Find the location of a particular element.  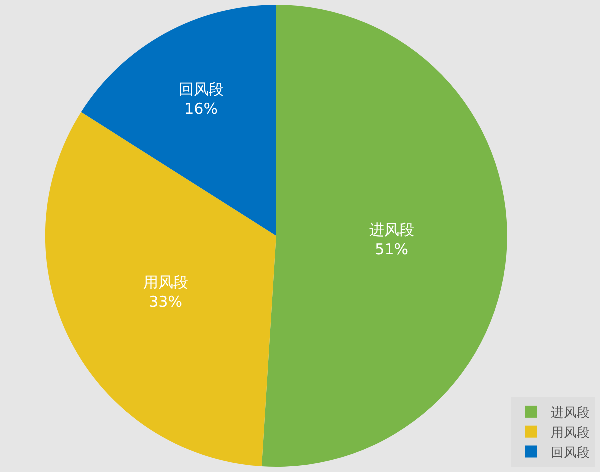

data-label: 51% is located at coordinates (392, 249).